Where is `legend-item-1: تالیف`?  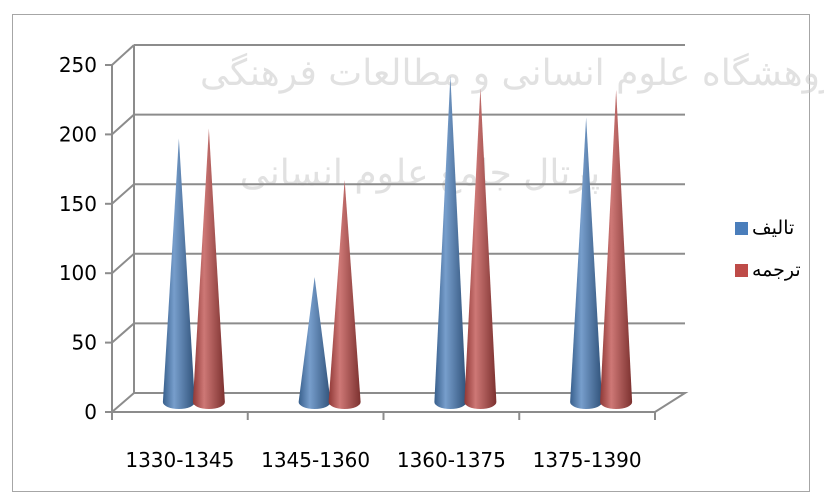
legend-item-1: تالیف is located at coordinates (764, 228).